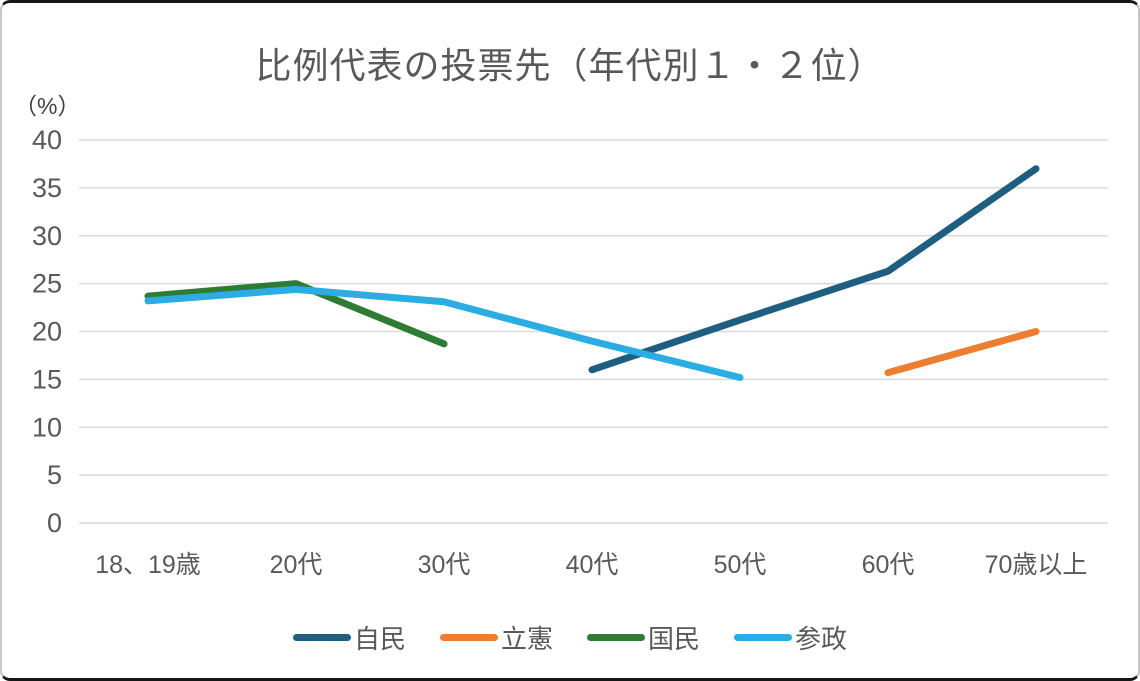 This screenshot has height=681, width=1140. What do you see at coordinates (47, 106) in the screenshot?
I see `y-axis-unit-label: （%）` at bounding box center [47, 106].